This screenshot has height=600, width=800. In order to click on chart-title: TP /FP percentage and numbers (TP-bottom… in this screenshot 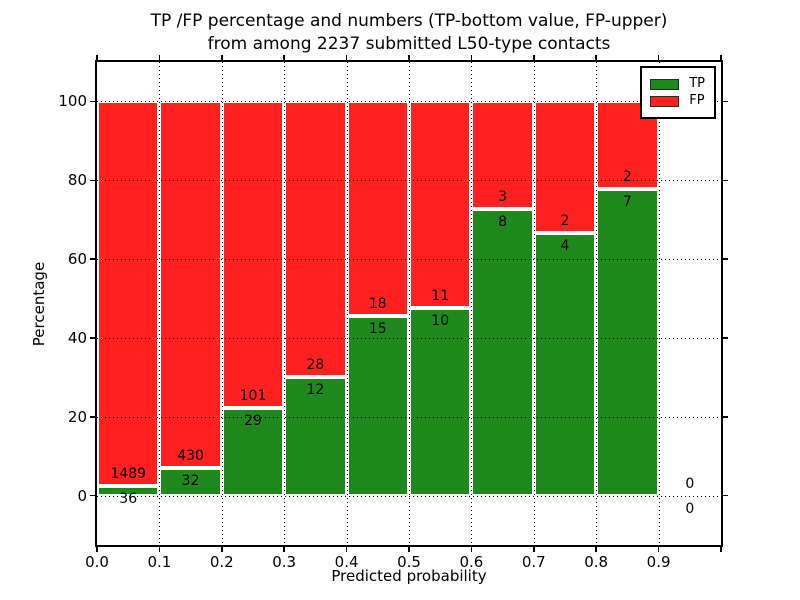, I will do `click(409, 33)`.